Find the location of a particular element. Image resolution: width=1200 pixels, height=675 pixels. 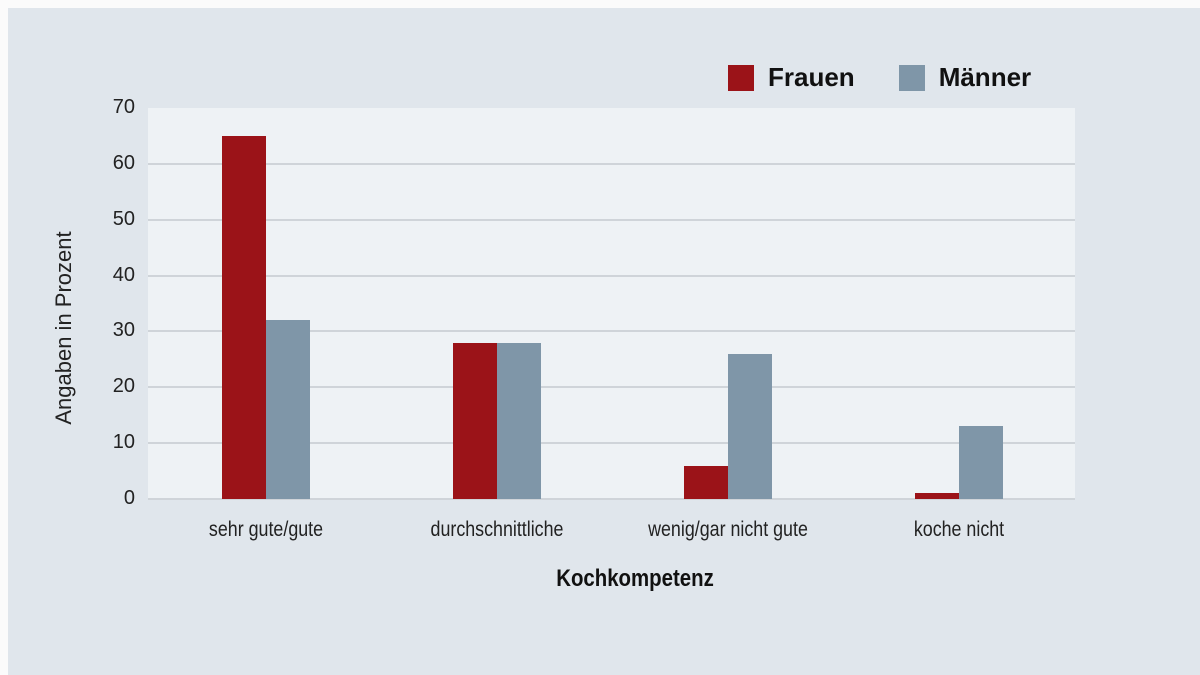

y-tick-label: 10 is located at coordinates (123, 442).